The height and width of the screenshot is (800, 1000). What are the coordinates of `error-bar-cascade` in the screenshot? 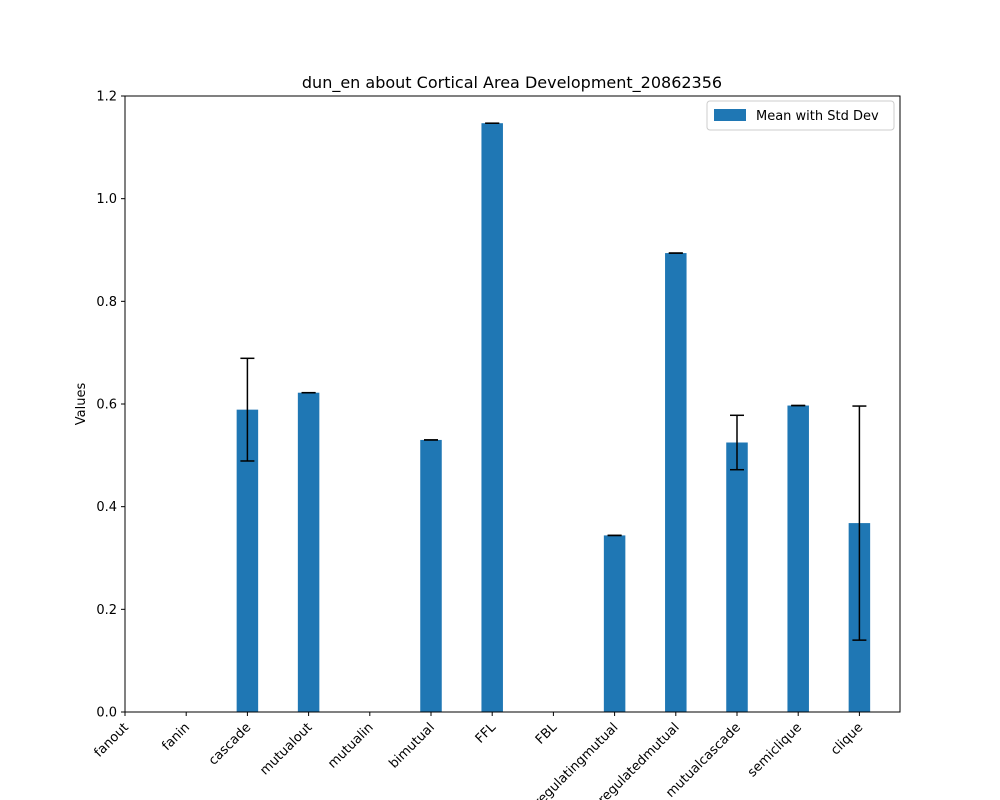 It's located at (247, 409).